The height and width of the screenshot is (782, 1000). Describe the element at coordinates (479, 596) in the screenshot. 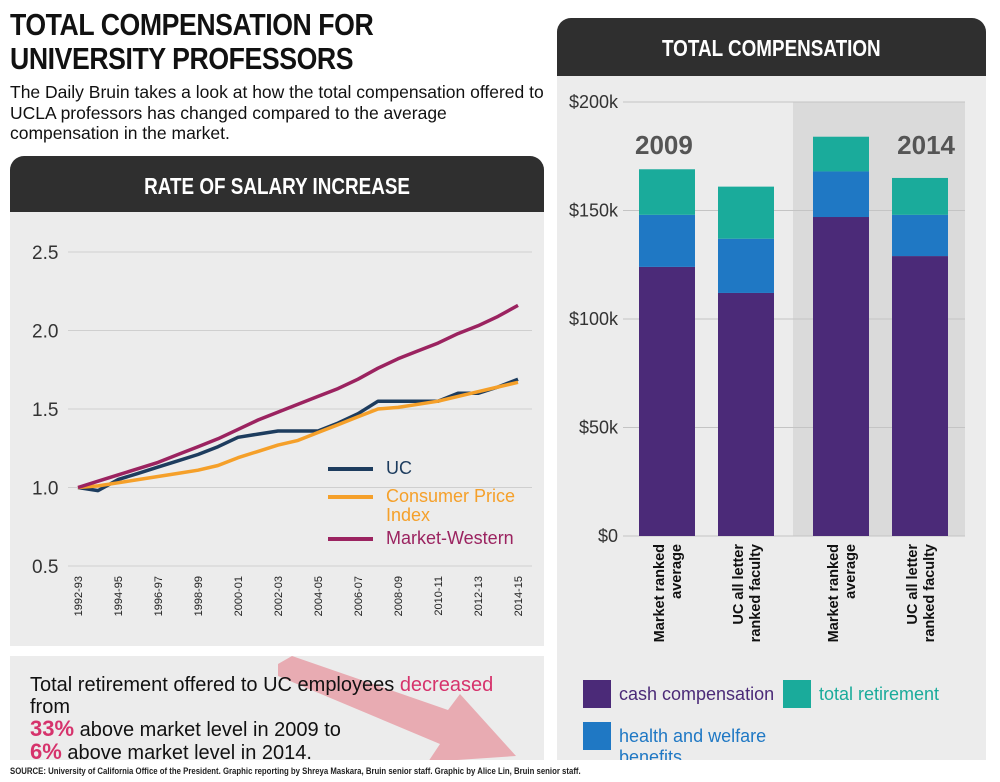

I see `x-tick-label: 2012-13` at that location.